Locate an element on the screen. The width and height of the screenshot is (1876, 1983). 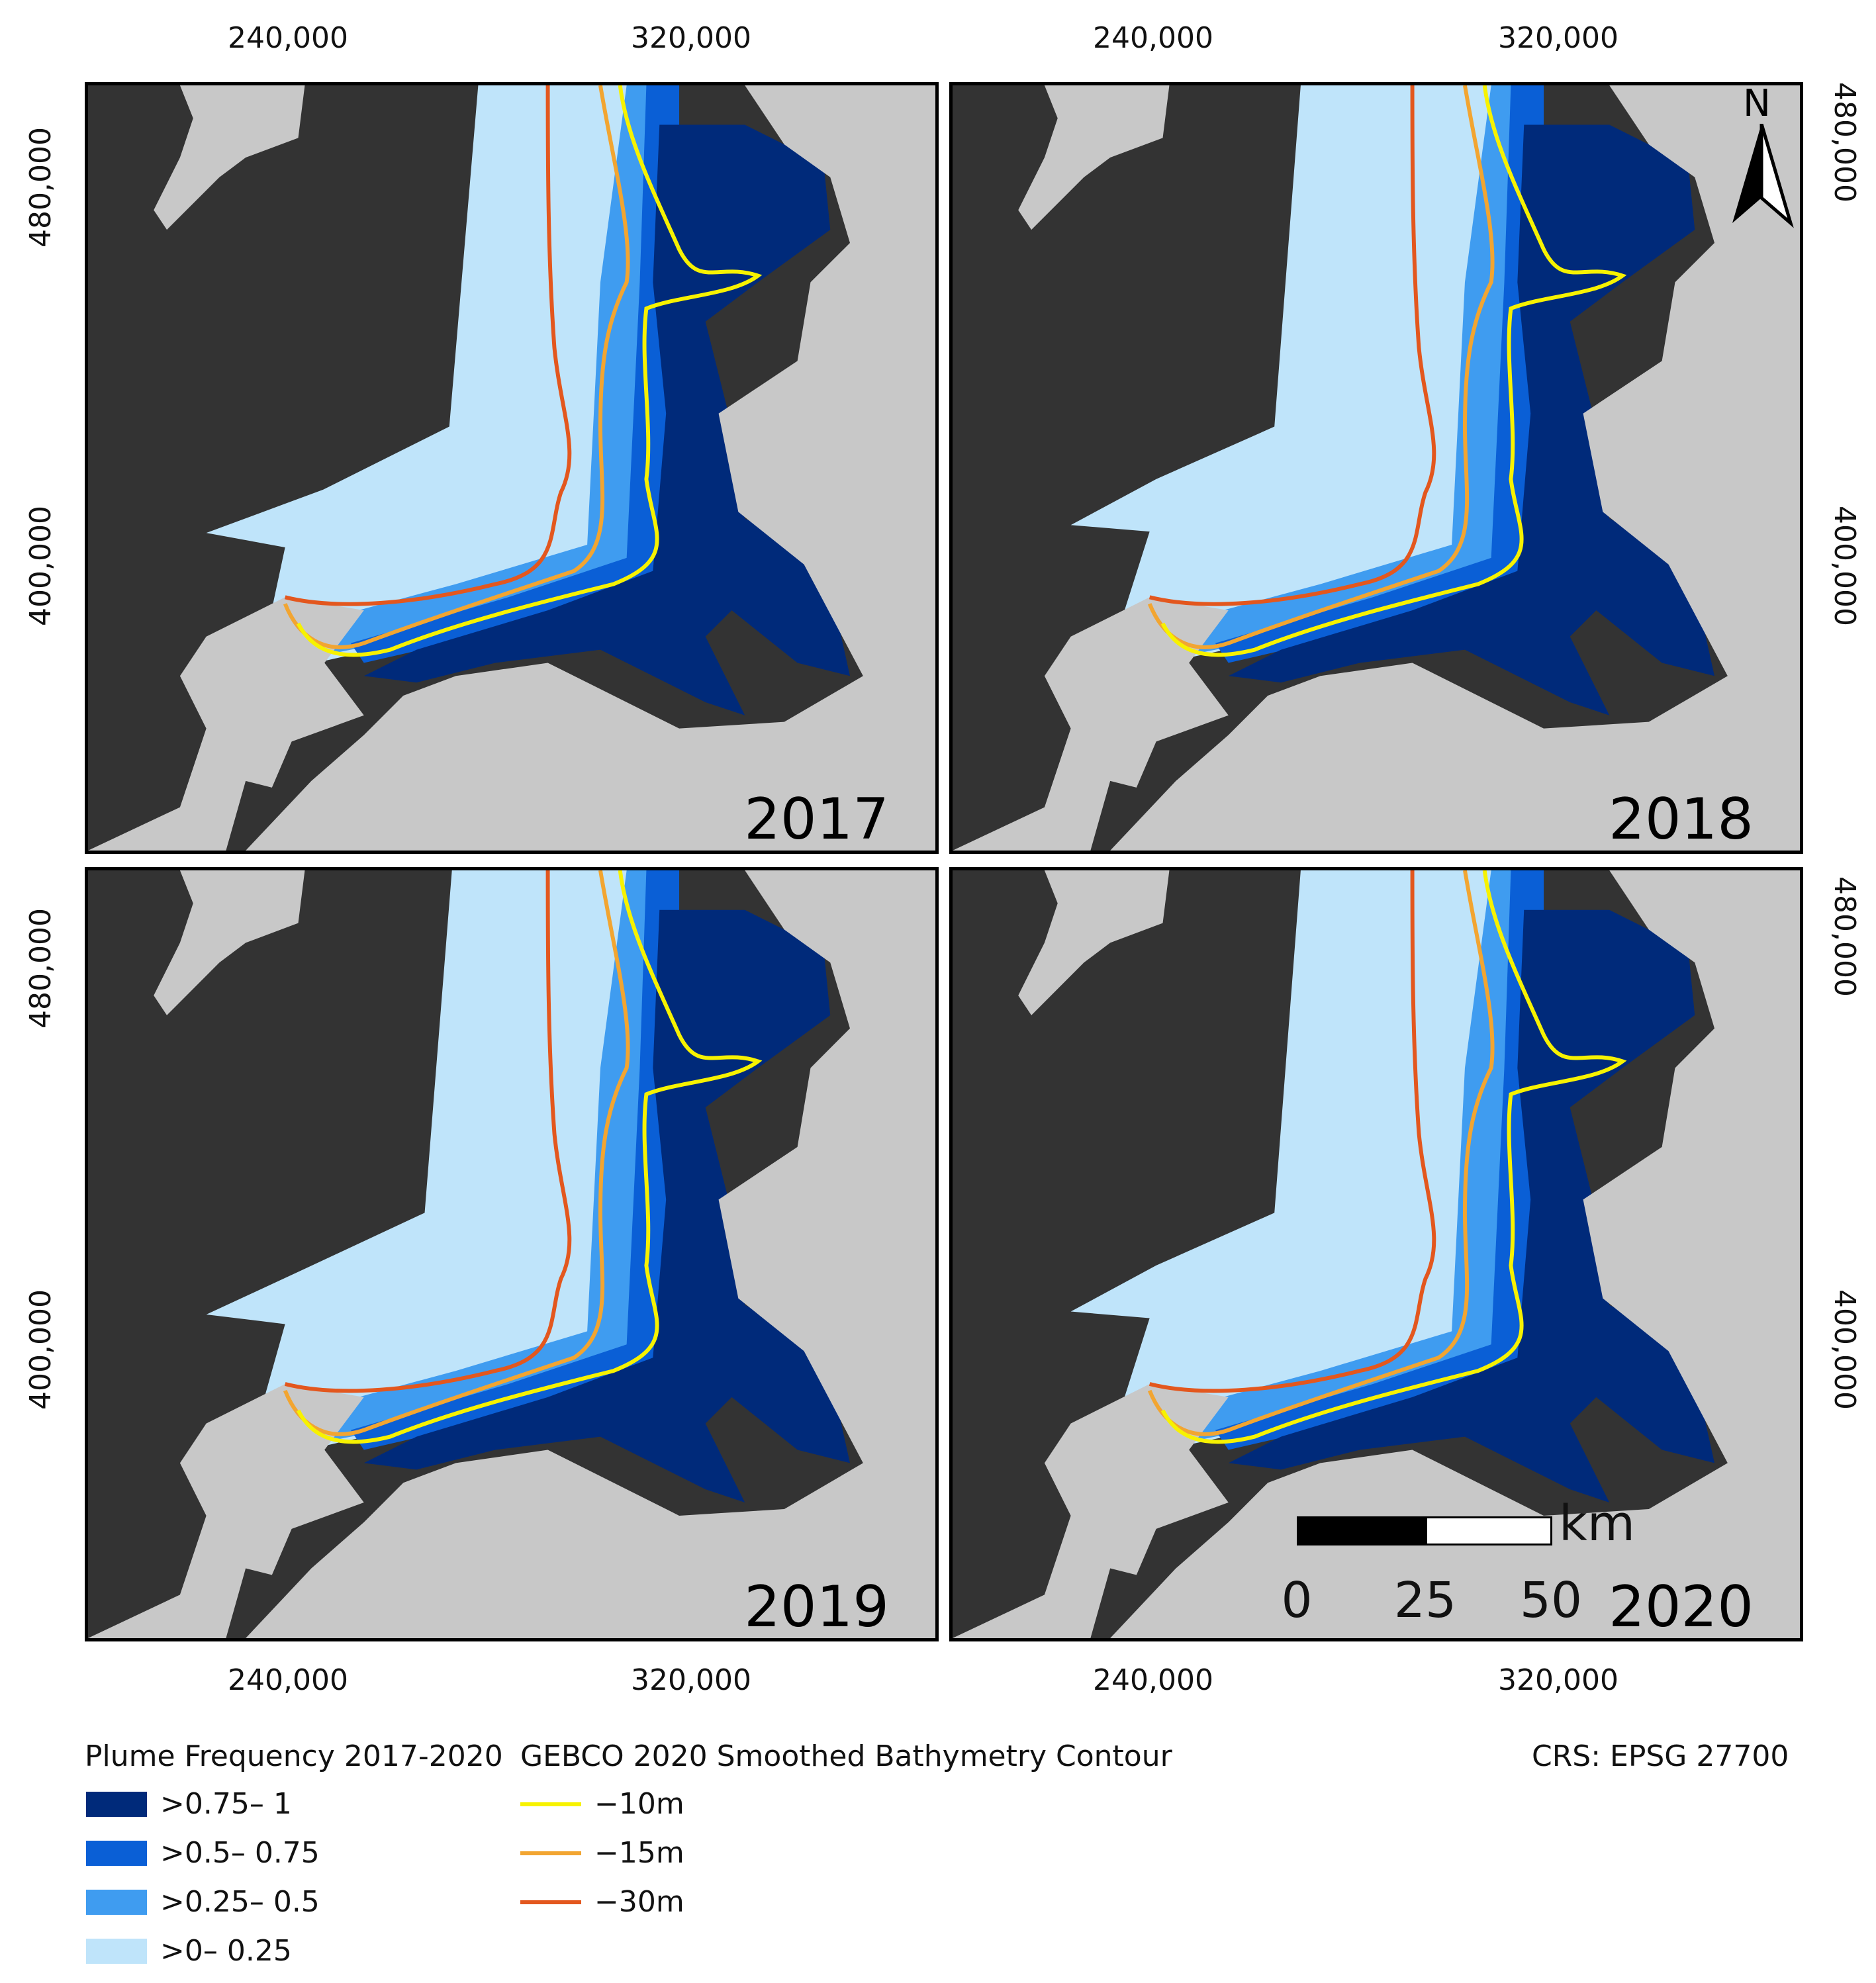
scale-label-25: 25 is located at coordinates (1425, 1600).